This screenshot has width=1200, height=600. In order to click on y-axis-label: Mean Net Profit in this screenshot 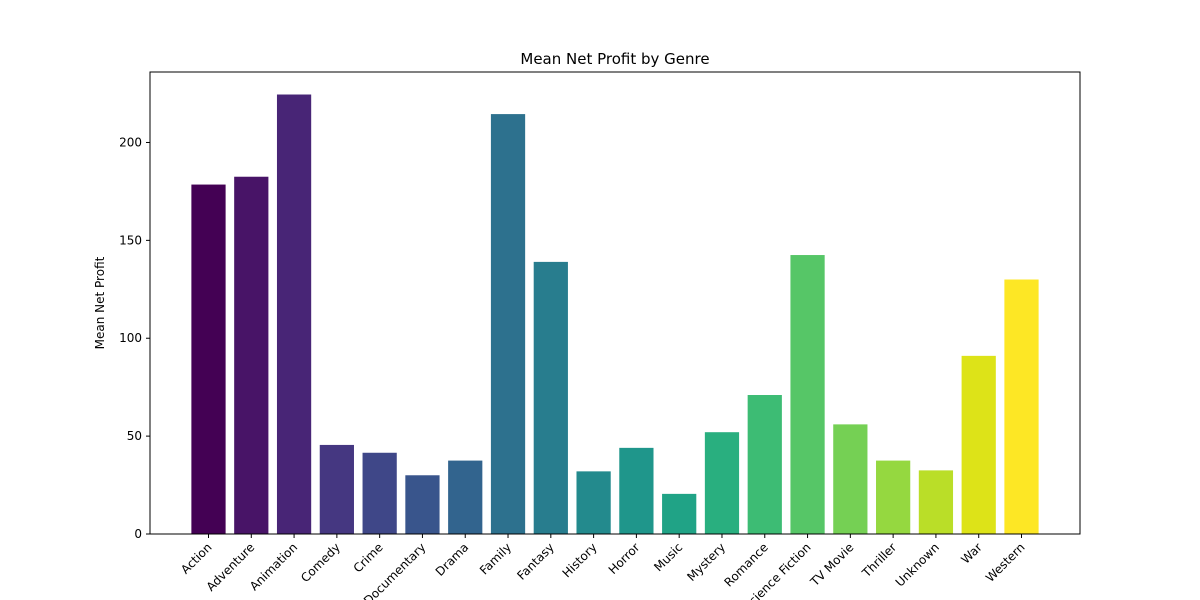, I will do `click(100, 302)`.